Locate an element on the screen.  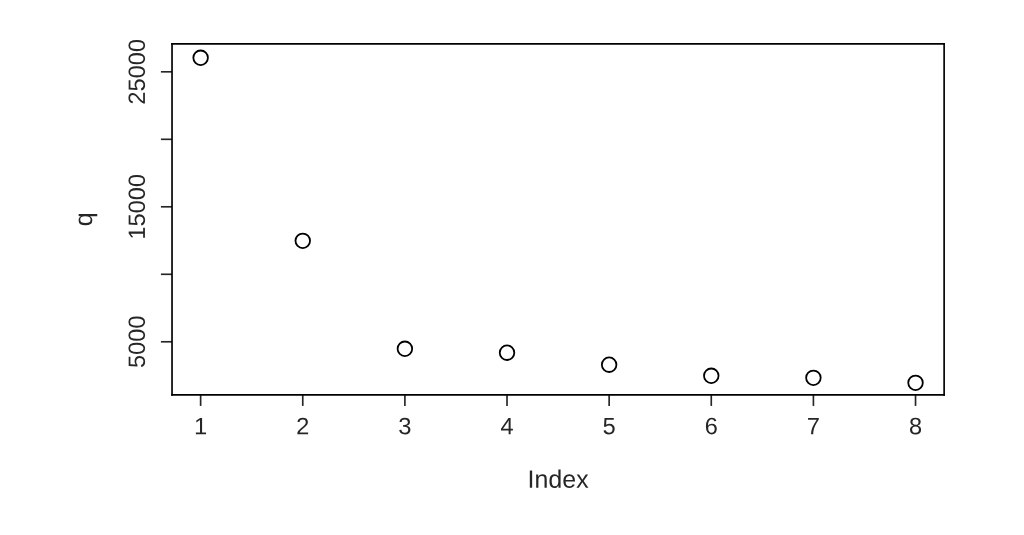
y-tick-label: 5000 is located at coordinates (137, 342).